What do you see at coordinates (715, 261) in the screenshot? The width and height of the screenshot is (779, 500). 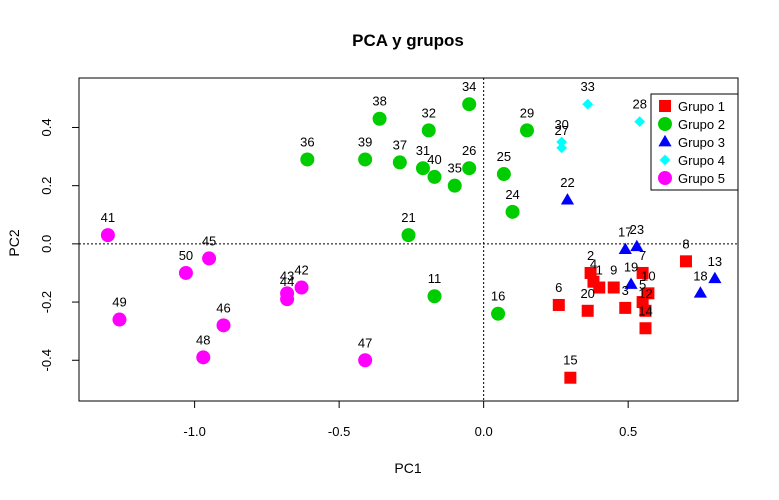 I see `data-point-label: 13` at bounding box center [715, 261].